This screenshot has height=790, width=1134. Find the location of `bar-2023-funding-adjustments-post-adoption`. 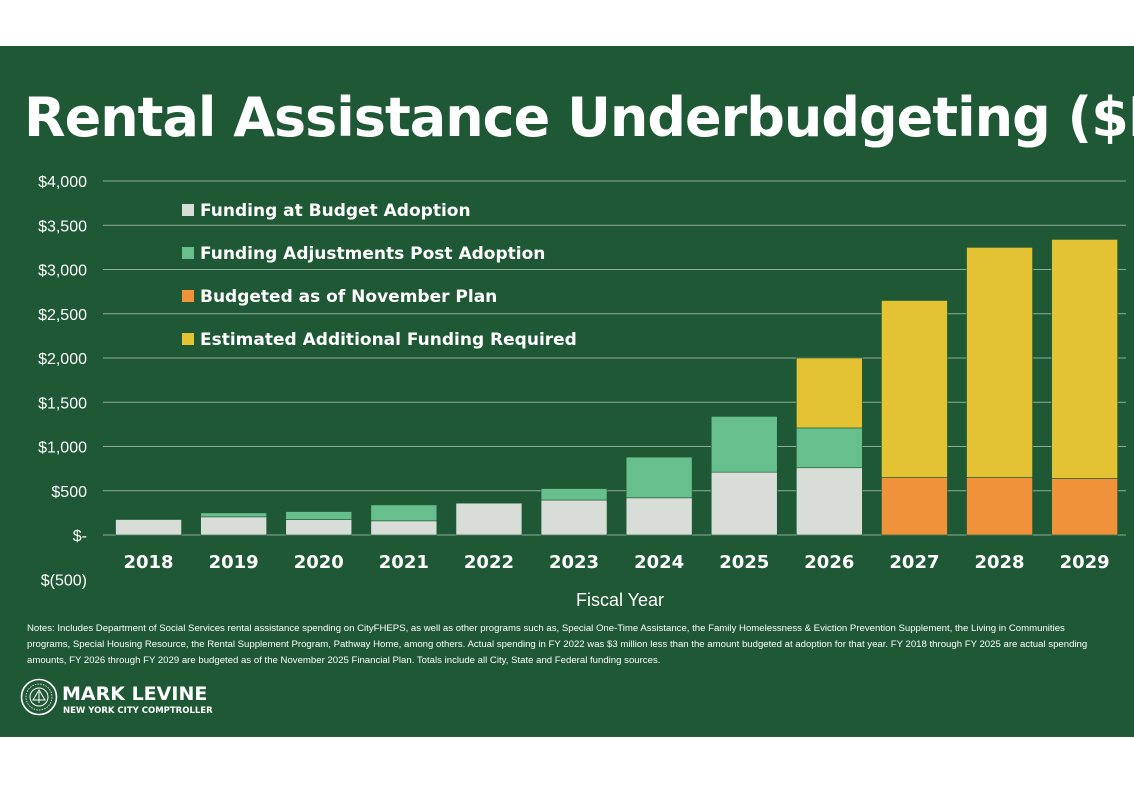

bar-2023-funding-adjustments-post-adoption is located at coordinates (574, 494).